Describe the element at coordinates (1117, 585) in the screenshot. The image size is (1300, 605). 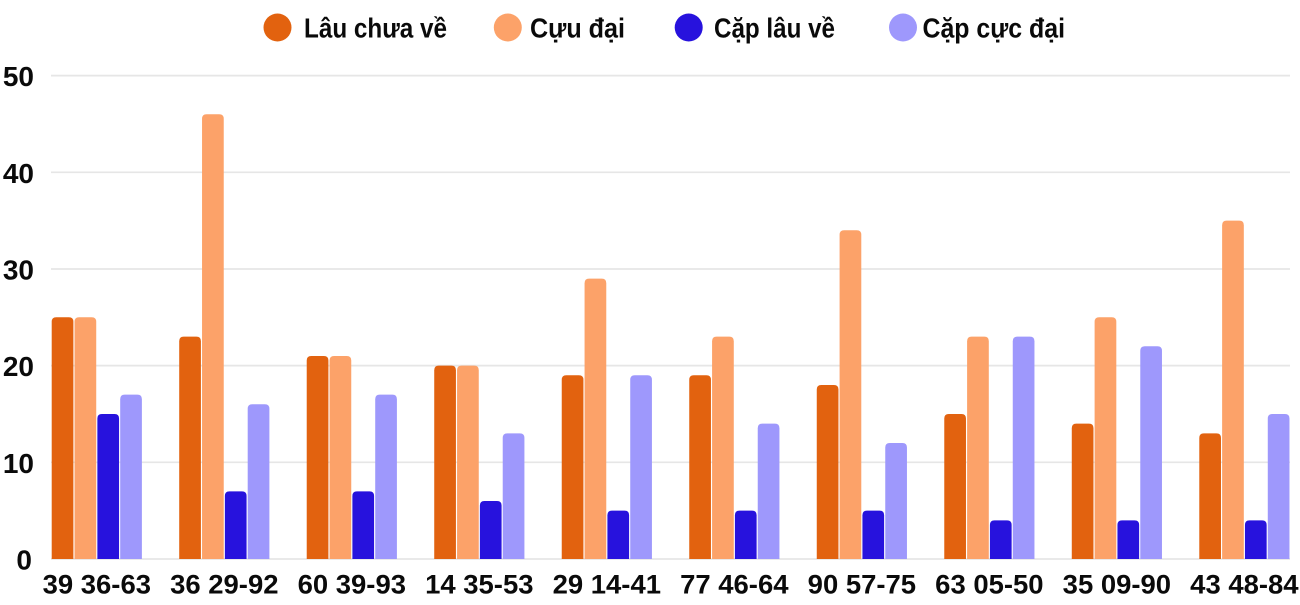
I see `svg-text: 35 09-90` at that location.